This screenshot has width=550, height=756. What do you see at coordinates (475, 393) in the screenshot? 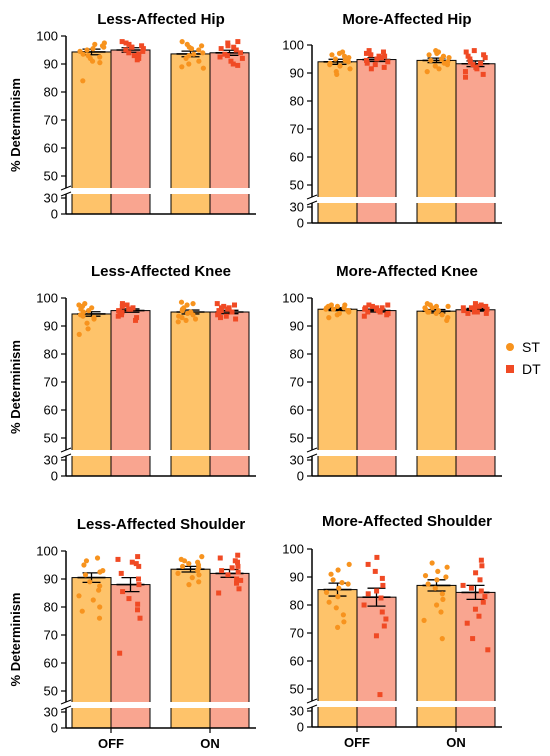
I see `bar-dt-on` at bounding box center [475, 393].